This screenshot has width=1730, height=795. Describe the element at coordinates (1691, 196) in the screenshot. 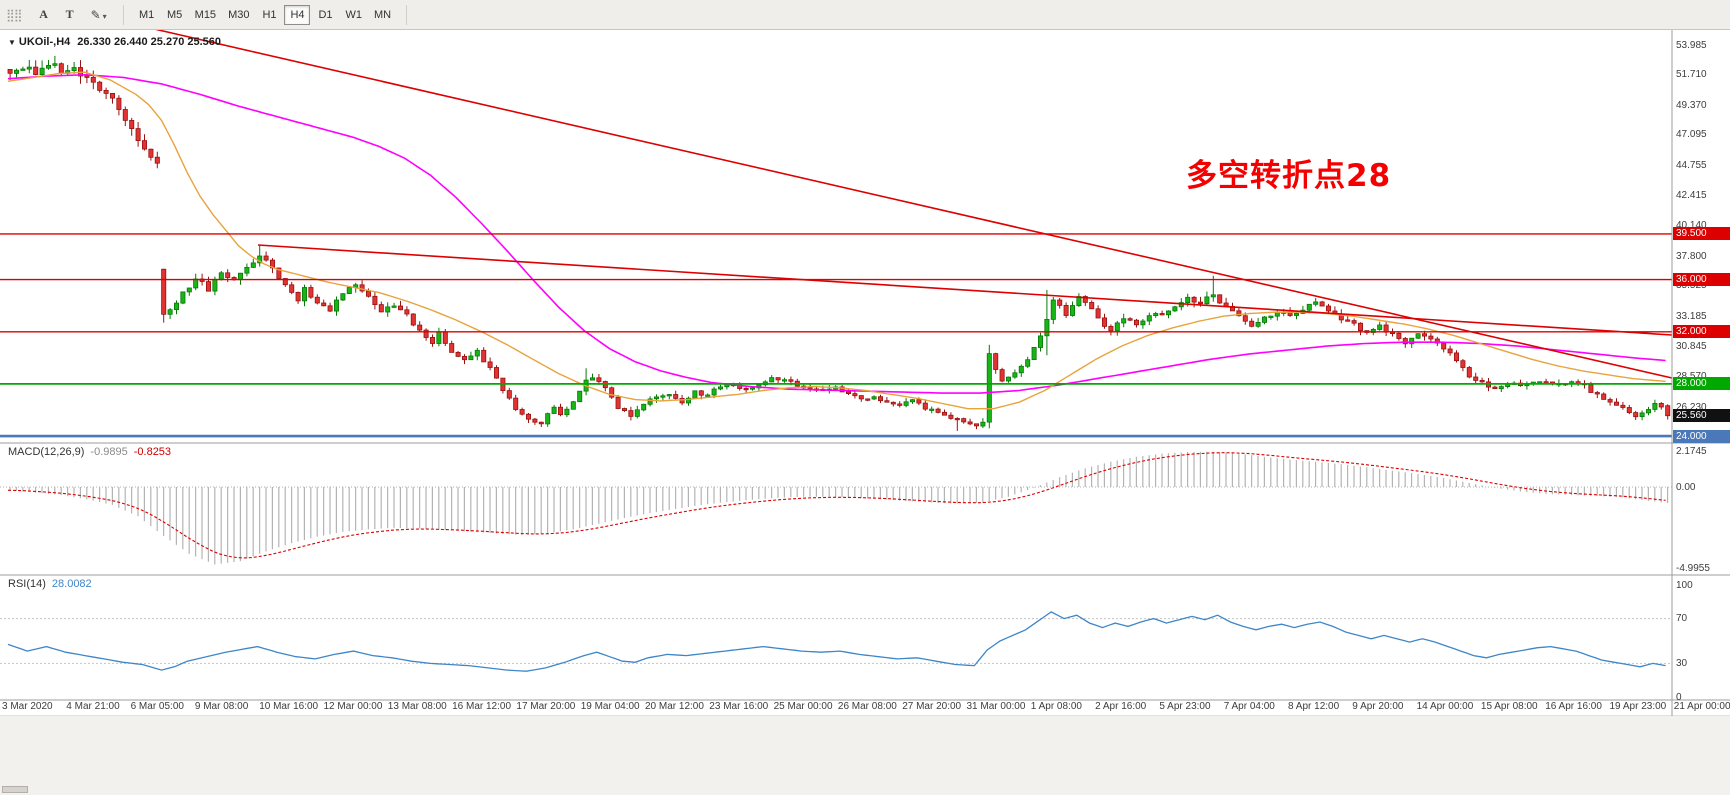

I see `price-axis-label: 42.415` at that location.